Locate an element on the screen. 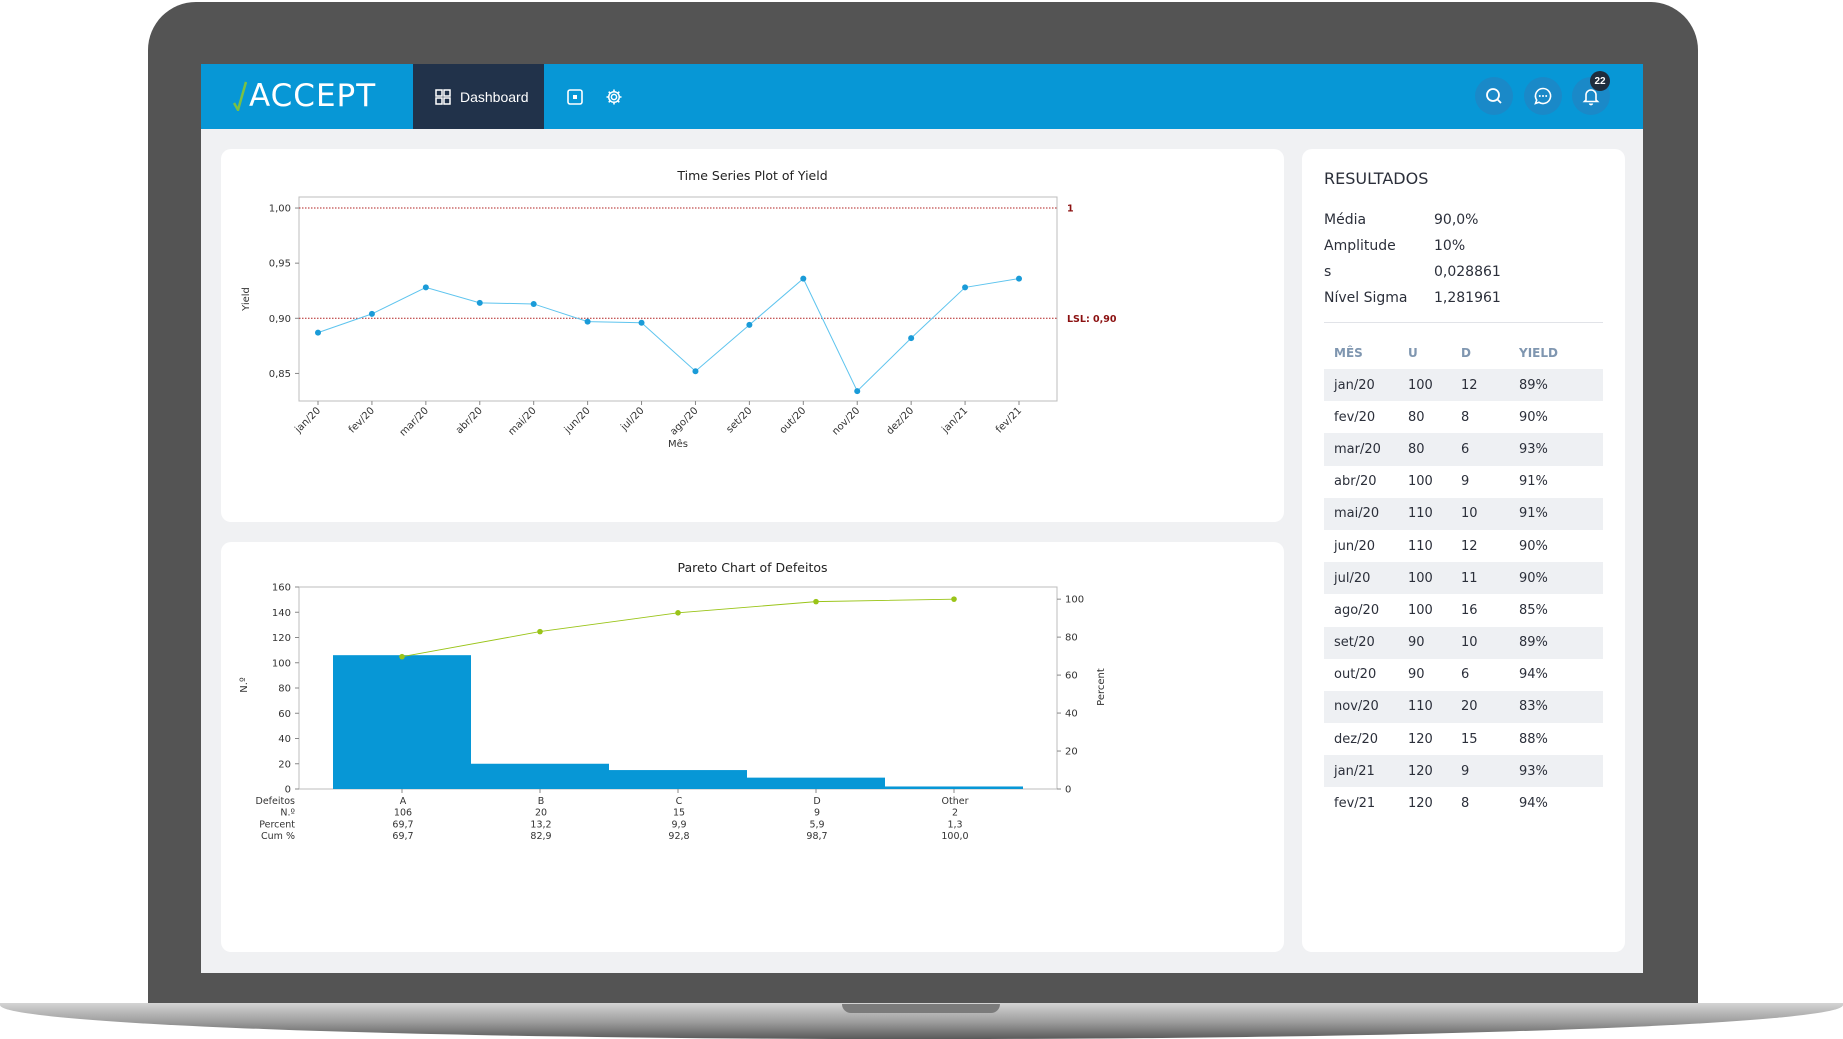 This screenshot has width=1843, height=1039. table-cell: mai/20 is located at coordinates (1366, 513).